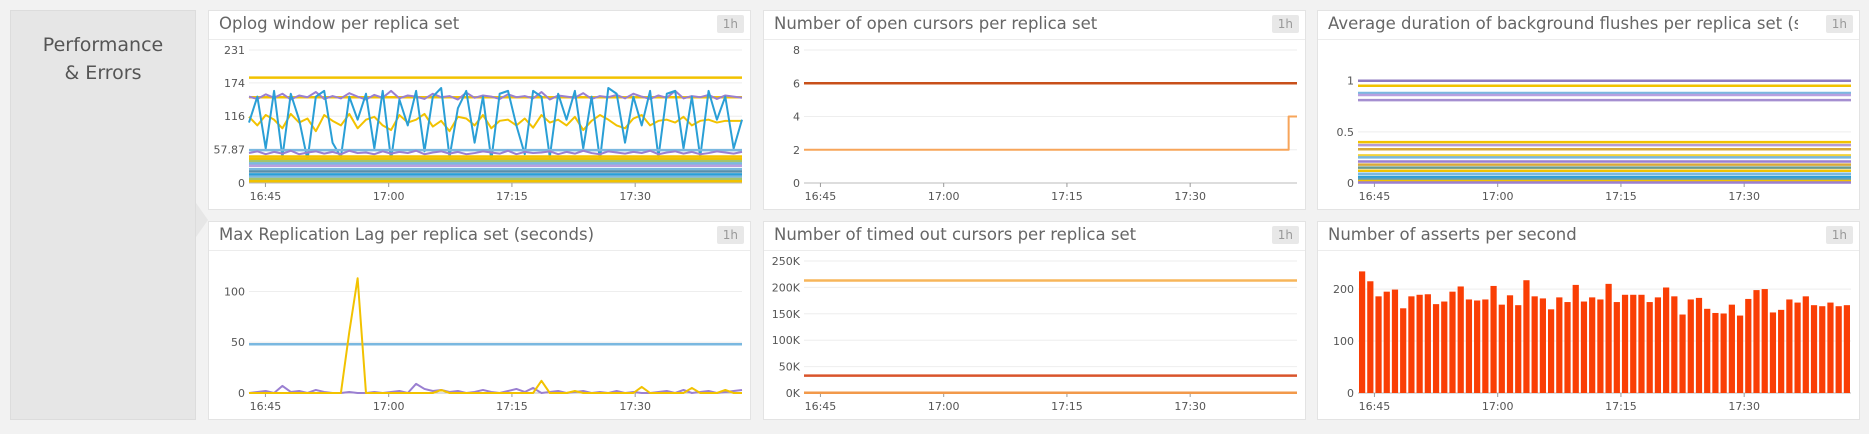 The image size is (1869, 434). Describe the element at coordinates (796, 117) in the screenshot. I see `y-tick-label: 4` at that location.